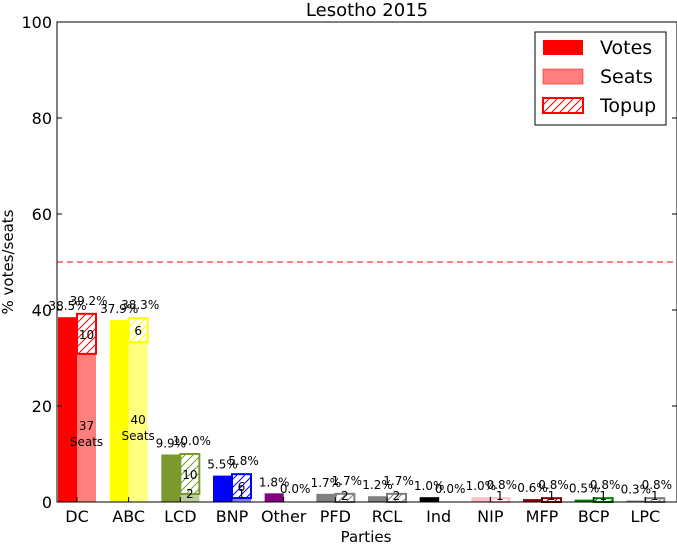  Describe the element at coordinates (47, 502) in the screenshot. I see `y-tick-label: 0` at that location.